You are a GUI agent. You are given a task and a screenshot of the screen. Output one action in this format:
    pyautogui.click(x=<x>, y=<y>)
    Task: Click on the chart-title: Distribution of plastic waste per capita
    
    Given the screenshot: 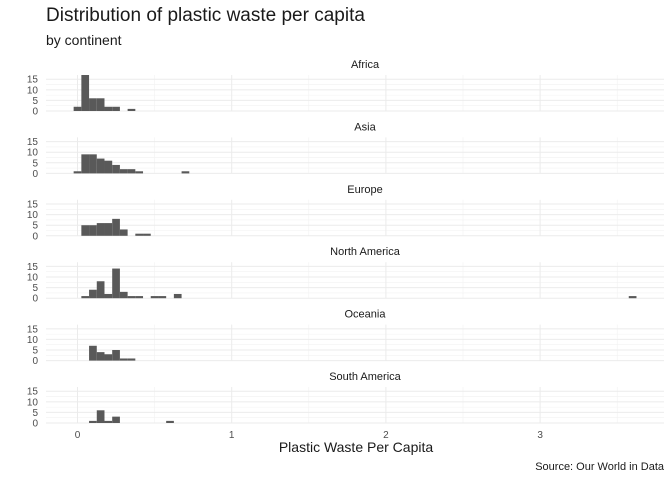 What is the action you would take?
    pyautogui.click(x=205, y=15)
    